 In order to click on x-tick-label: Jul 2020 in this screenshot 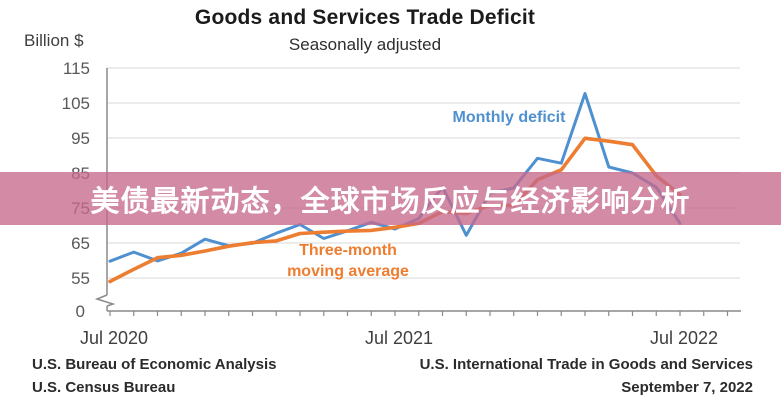, I will do `click(114, 338)`.